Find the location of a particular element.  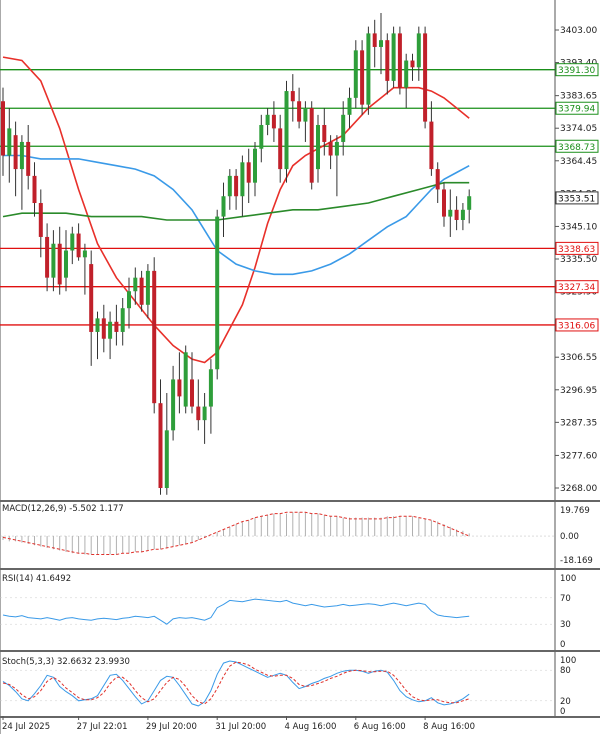

rsi-tick-label: 70 is located at coordinates (565, 599).